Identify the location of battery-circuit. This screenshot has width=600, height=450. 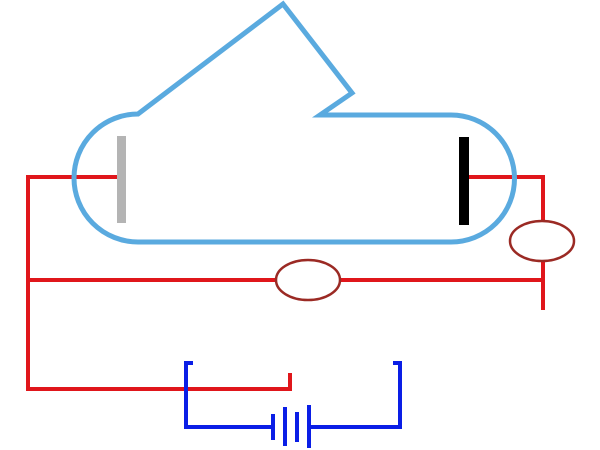
(293, 404).